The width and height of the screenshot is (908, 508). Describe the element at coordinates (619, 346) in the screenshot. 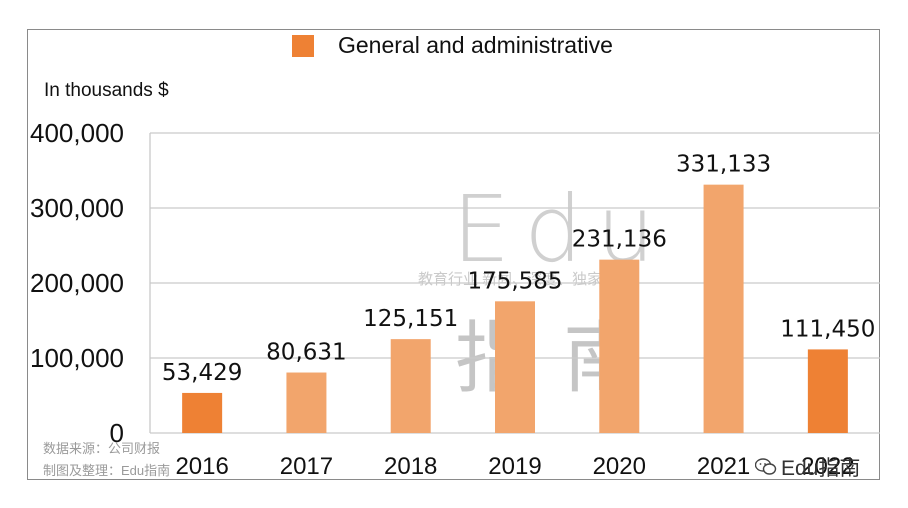

I see `bar-2020` at that location.